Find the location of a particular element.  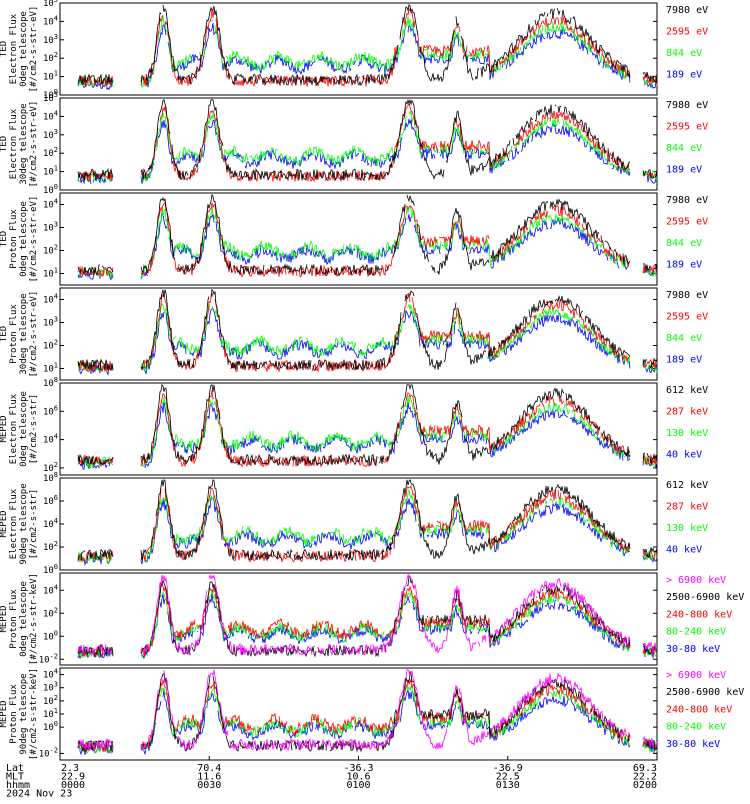

legend-entry: 40 keV is located at coordinates (684, 550).